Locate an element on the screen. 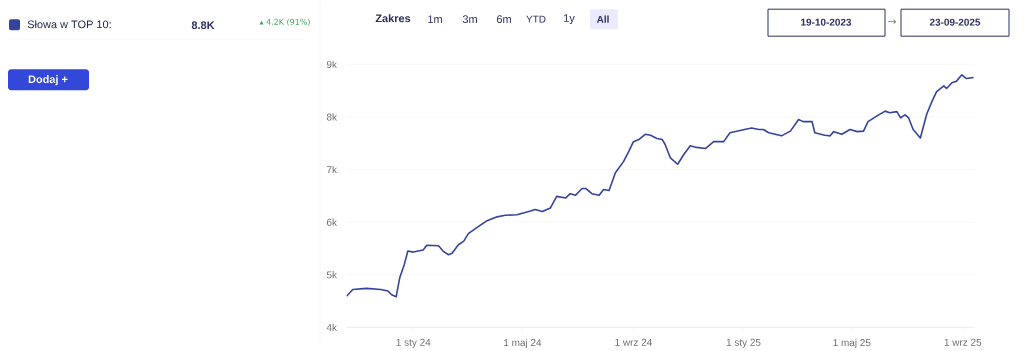  x-tick-label: 1 sty 25 is located at coordinates (743, 343).